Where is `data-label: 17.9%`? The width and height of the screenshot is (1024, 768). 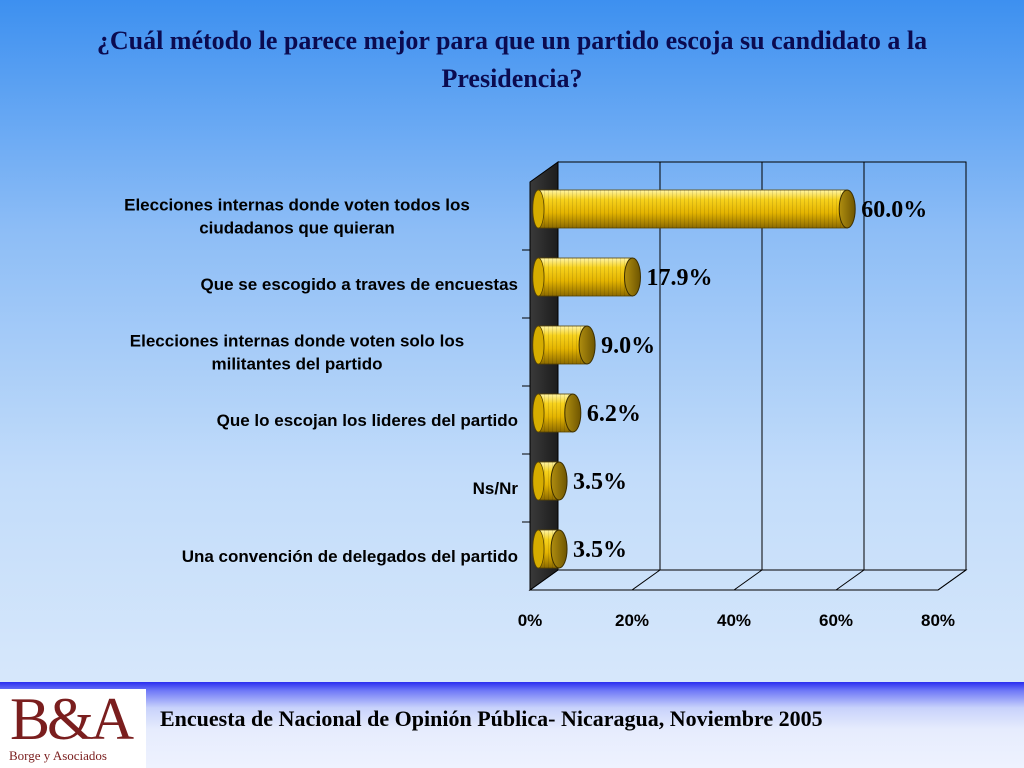
data-label: 17.9% is located at coordinates (679, 278).